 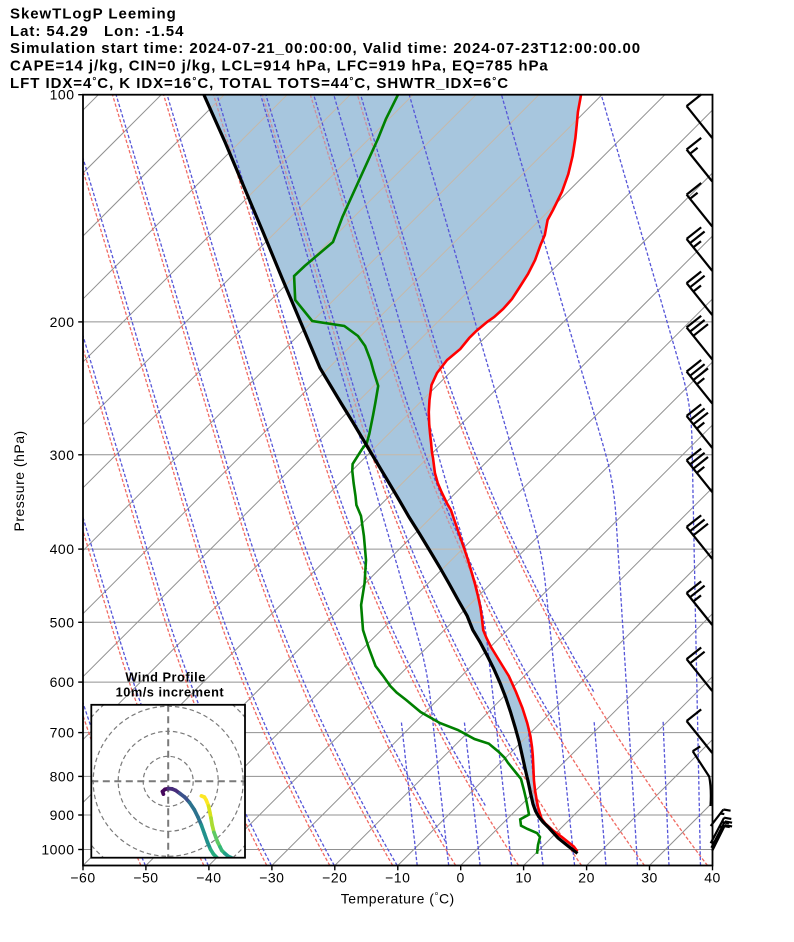 What do you see at coordinates (334, 878) in the screenshot?
I see `svg-text: −20` at bounding box center [334, 878].